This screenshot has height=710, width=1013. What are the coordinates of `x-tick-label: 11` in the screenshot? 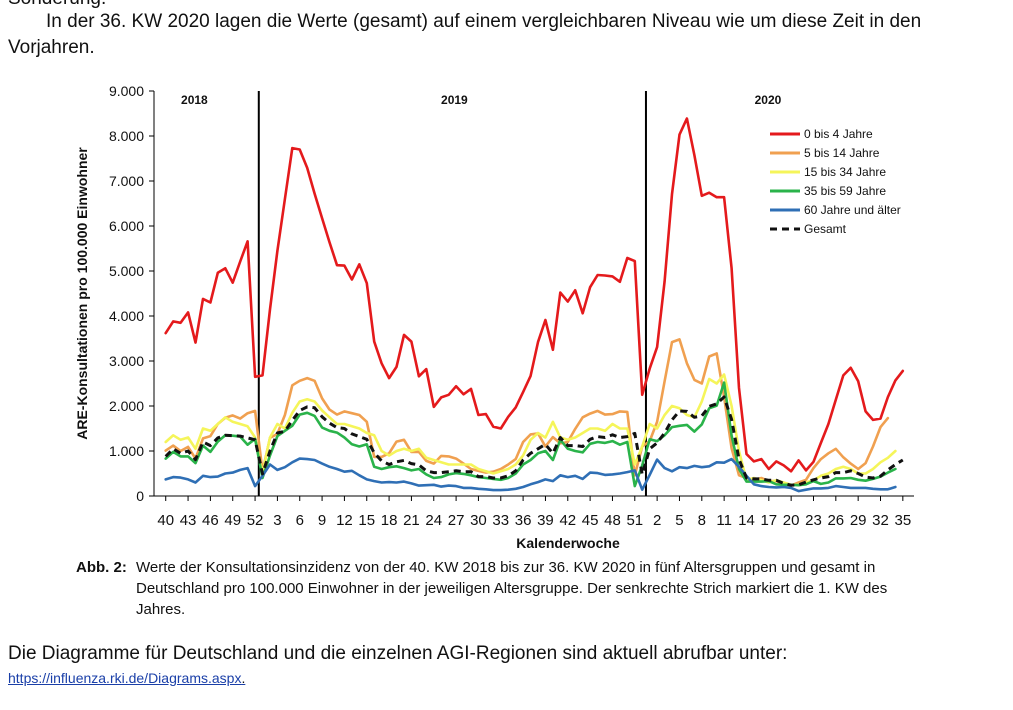 It's located at (724, 520).